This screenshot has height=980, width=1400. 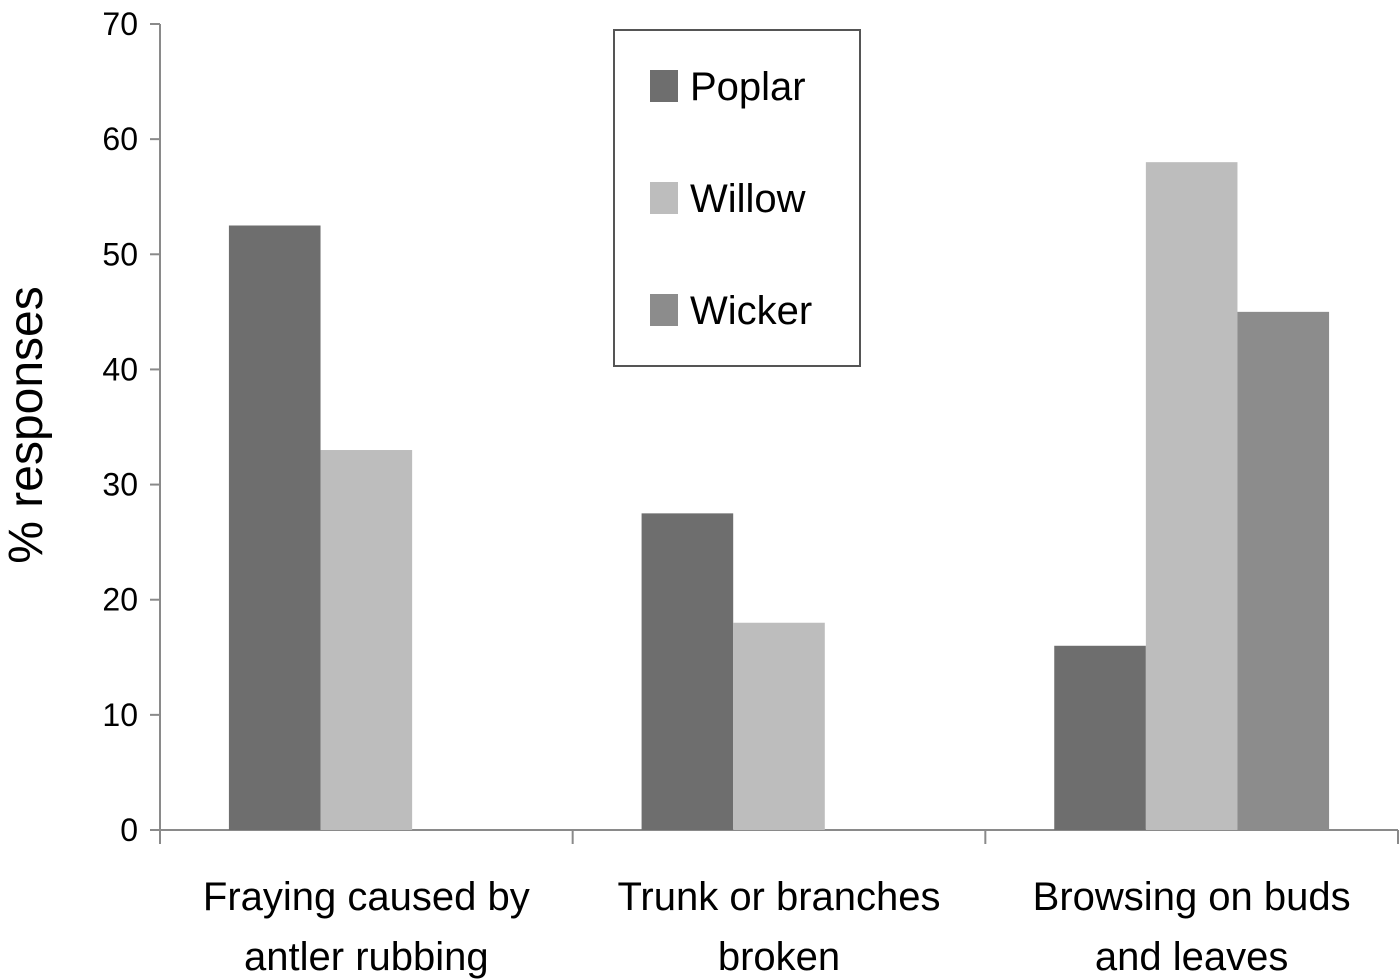 What do you see at coordinates (129, 830) in the screenshot?
I see `y-tick-label: 0` at bounding box center [129, 830].